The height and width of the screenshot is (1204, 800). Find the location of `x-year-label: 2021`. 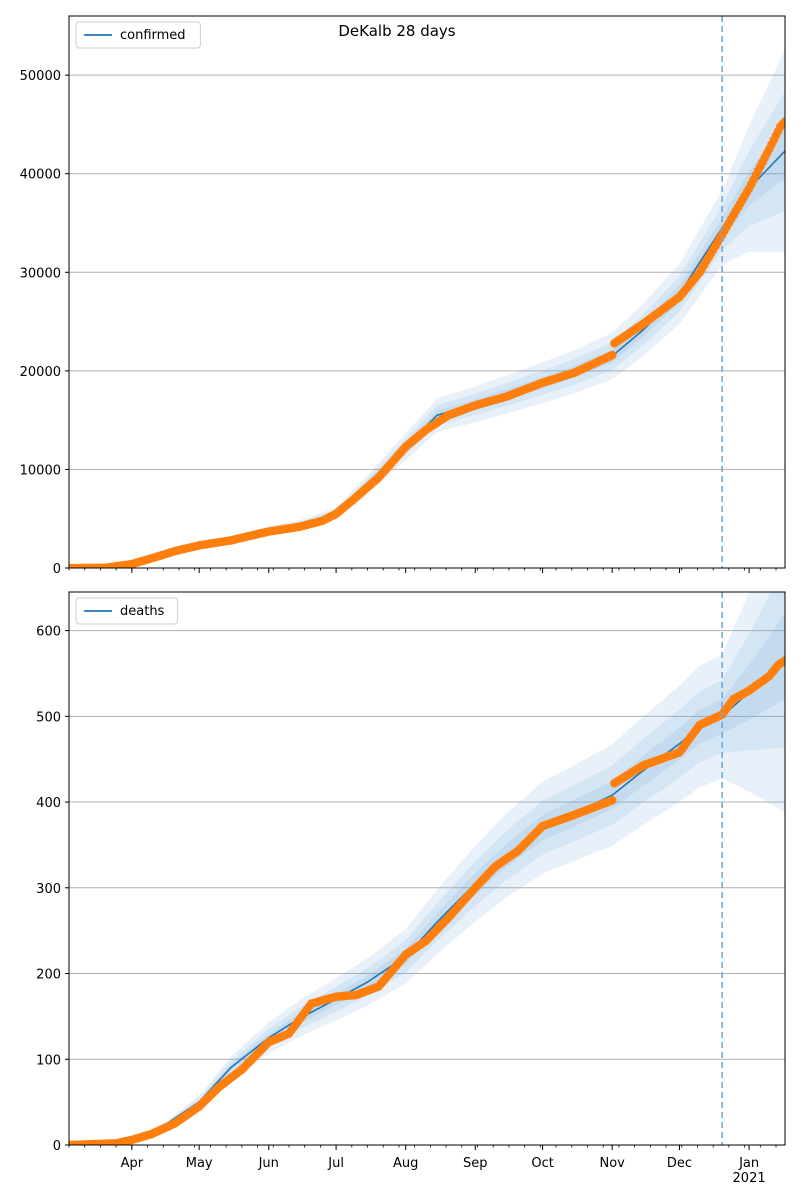

x-year-label: 2021 is located at coordinates (749, 1178).